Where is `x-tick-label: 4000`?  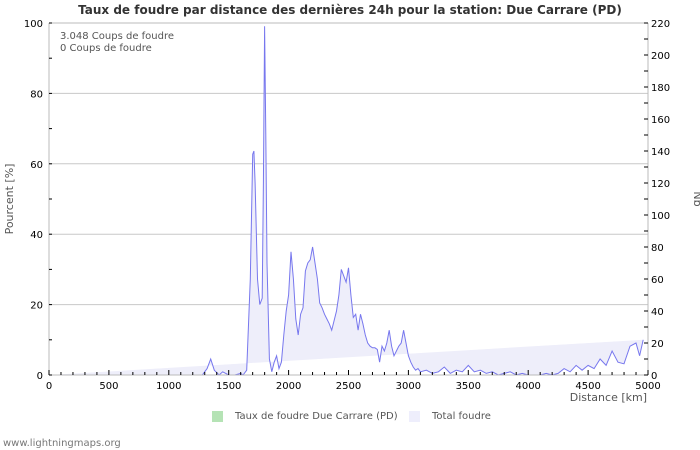
x-tick-label: 4000 is located at coordinates (527, 386).